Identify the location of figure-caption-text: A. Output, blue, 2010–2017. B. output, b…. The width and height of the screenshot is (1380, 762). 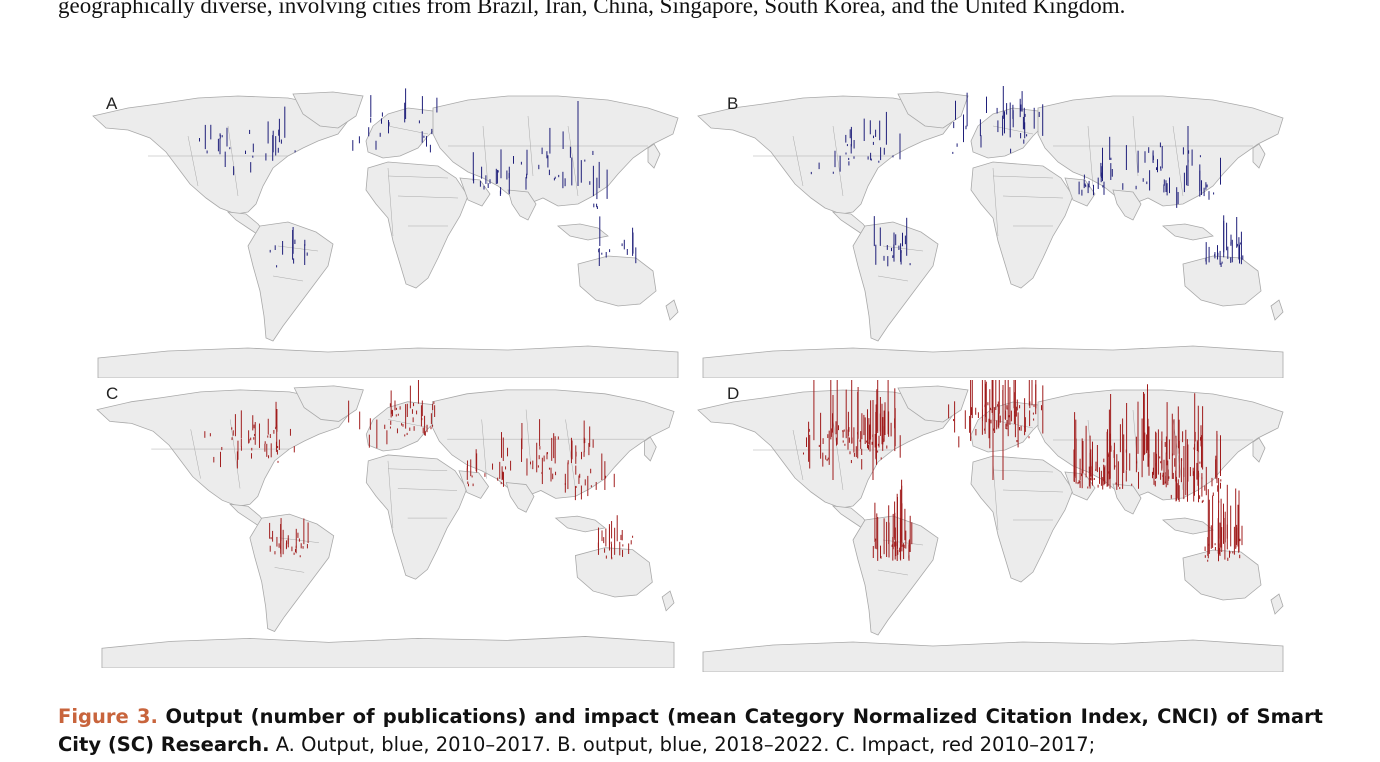
(685, 744).